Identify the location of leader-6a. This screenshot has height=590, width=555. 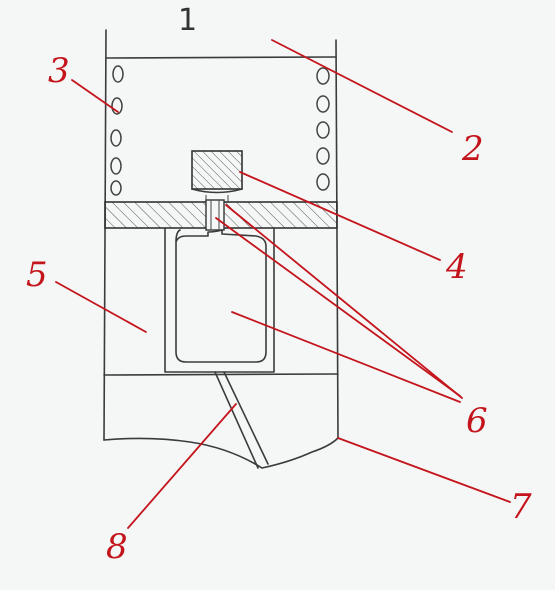
(338, 307).